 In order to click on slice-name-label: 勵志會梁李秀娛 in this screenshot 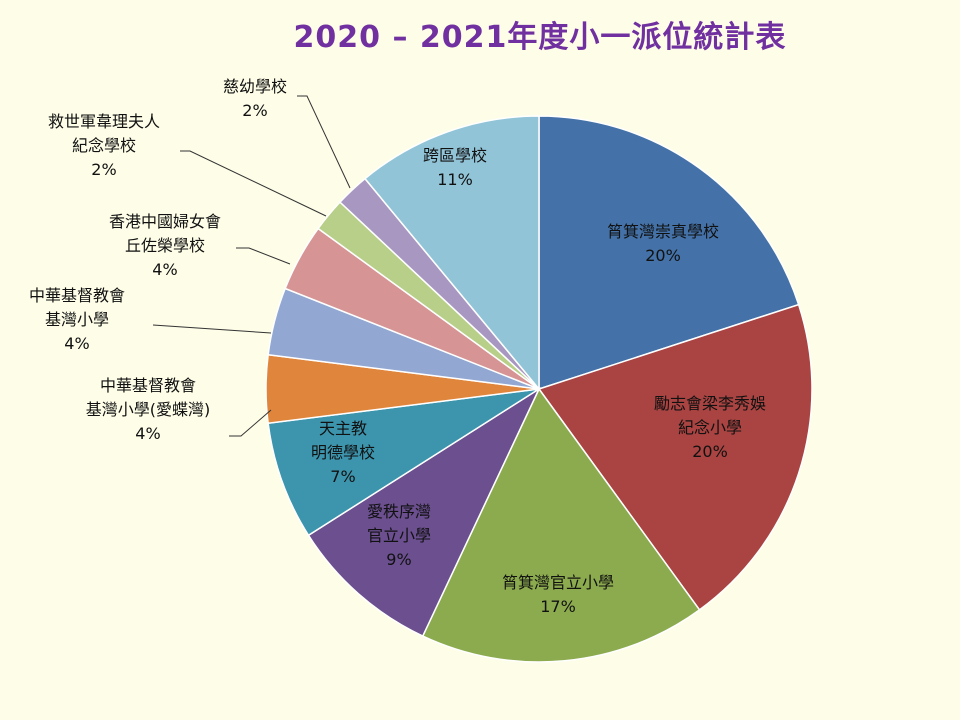, I will do `click(710, 403)`.